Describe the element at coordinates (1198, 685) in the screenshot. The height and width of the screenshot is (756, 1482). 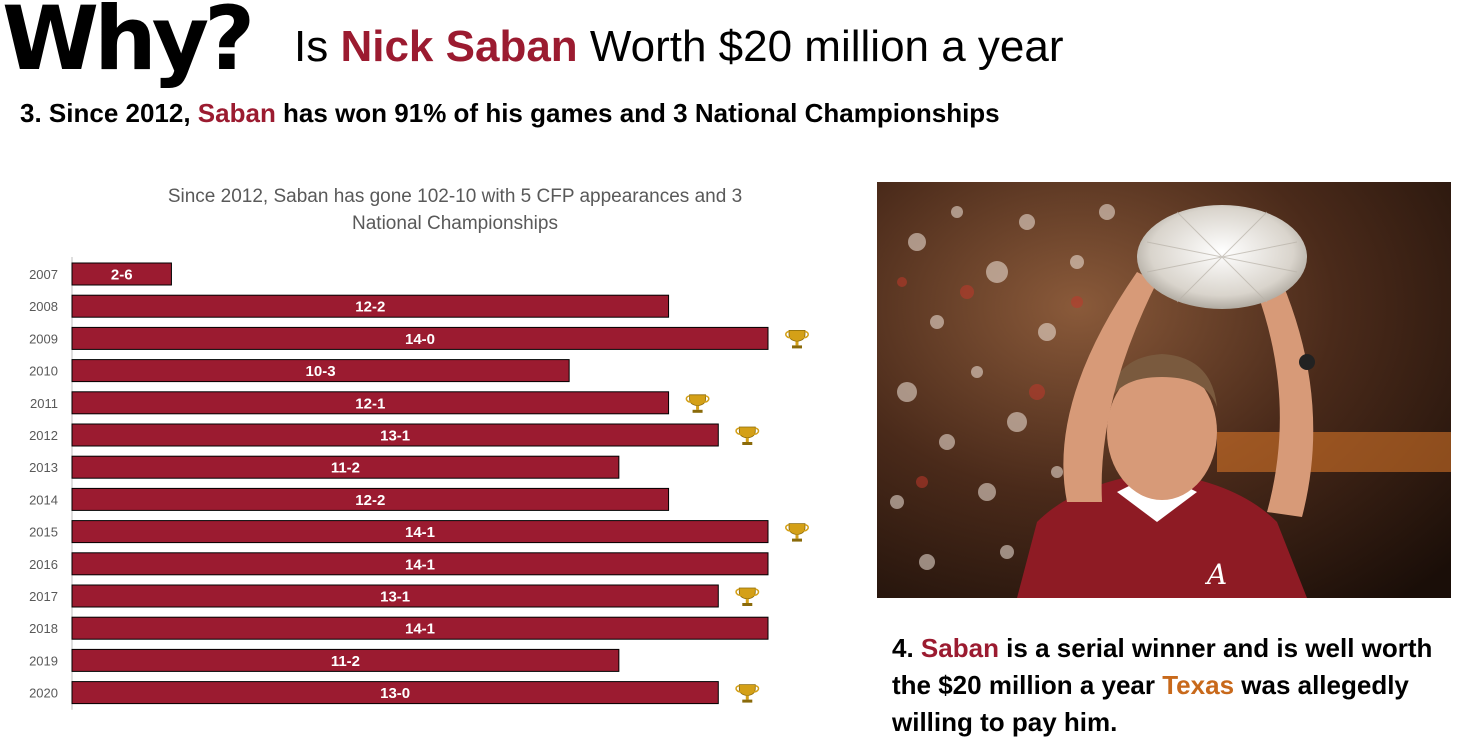
I see `point-4-team: Texas` at that location.